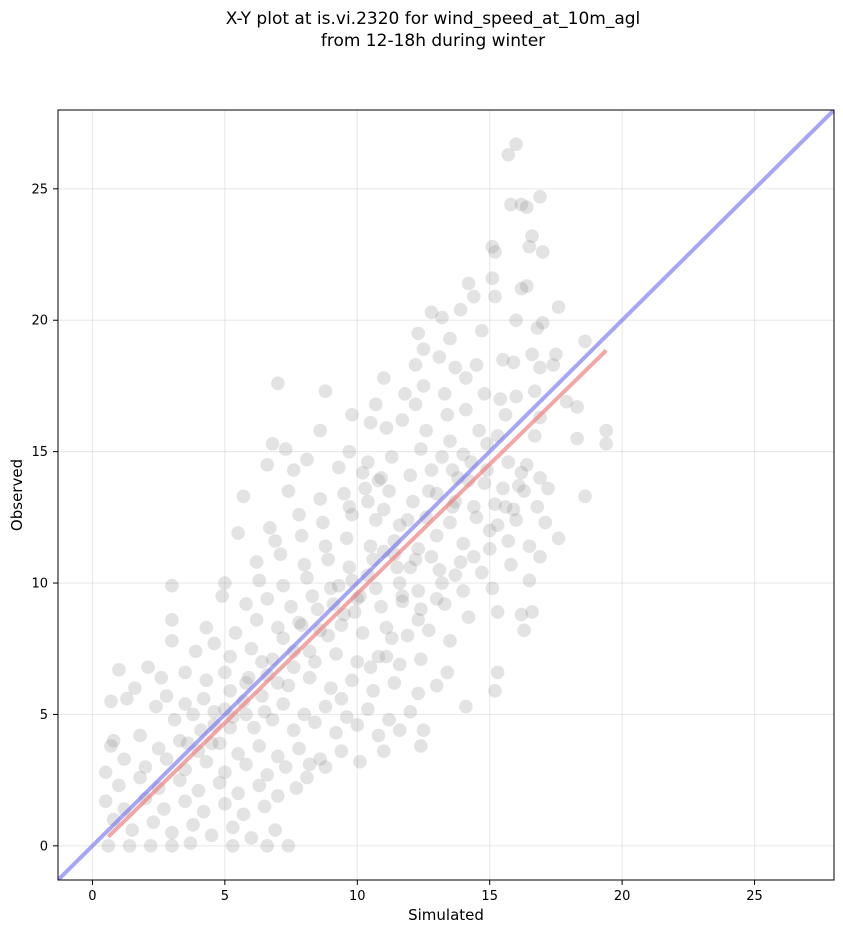  Describe the element at coordinates (39, 584) in the screenshot. I see `y-tick-label: 10` at that location.